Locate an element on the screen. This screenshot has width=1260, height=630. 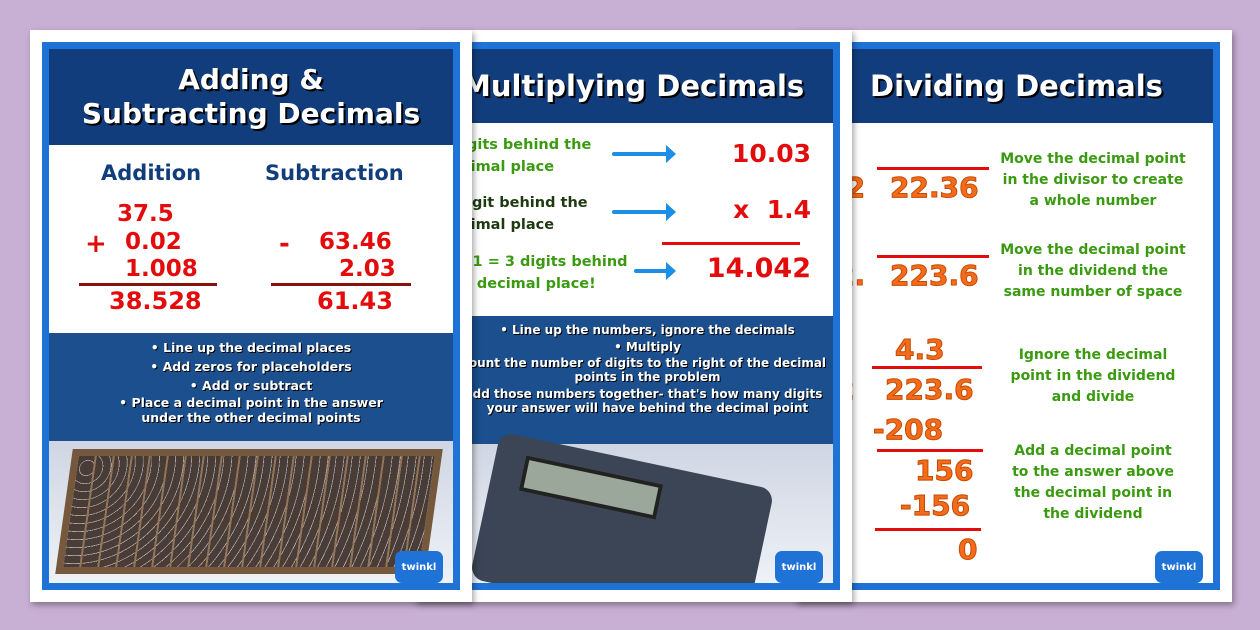
subtraction-result: 61.43 is located at coordinates (355, 301).